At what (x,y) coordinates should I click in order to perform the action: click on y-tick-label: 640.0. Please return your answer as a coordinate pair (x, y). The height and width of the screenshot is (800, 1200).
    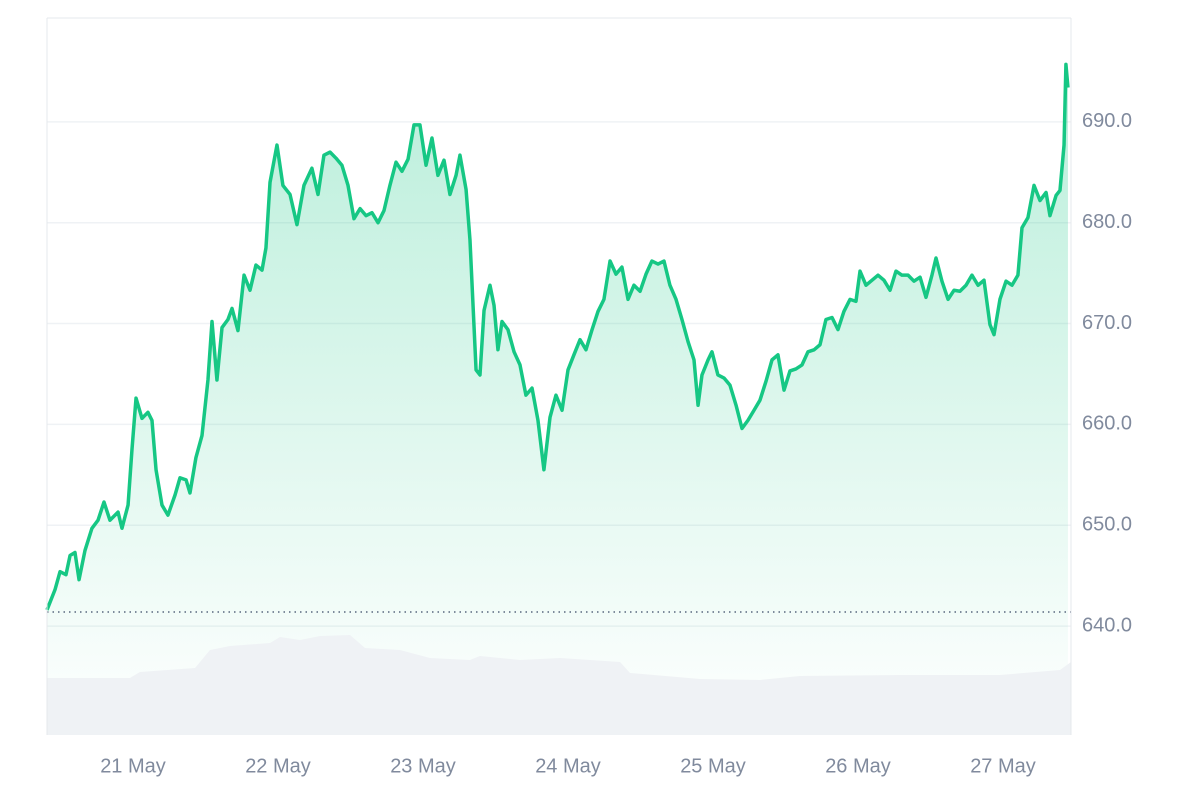
    Looking at the image, I should click on (1107, 625).